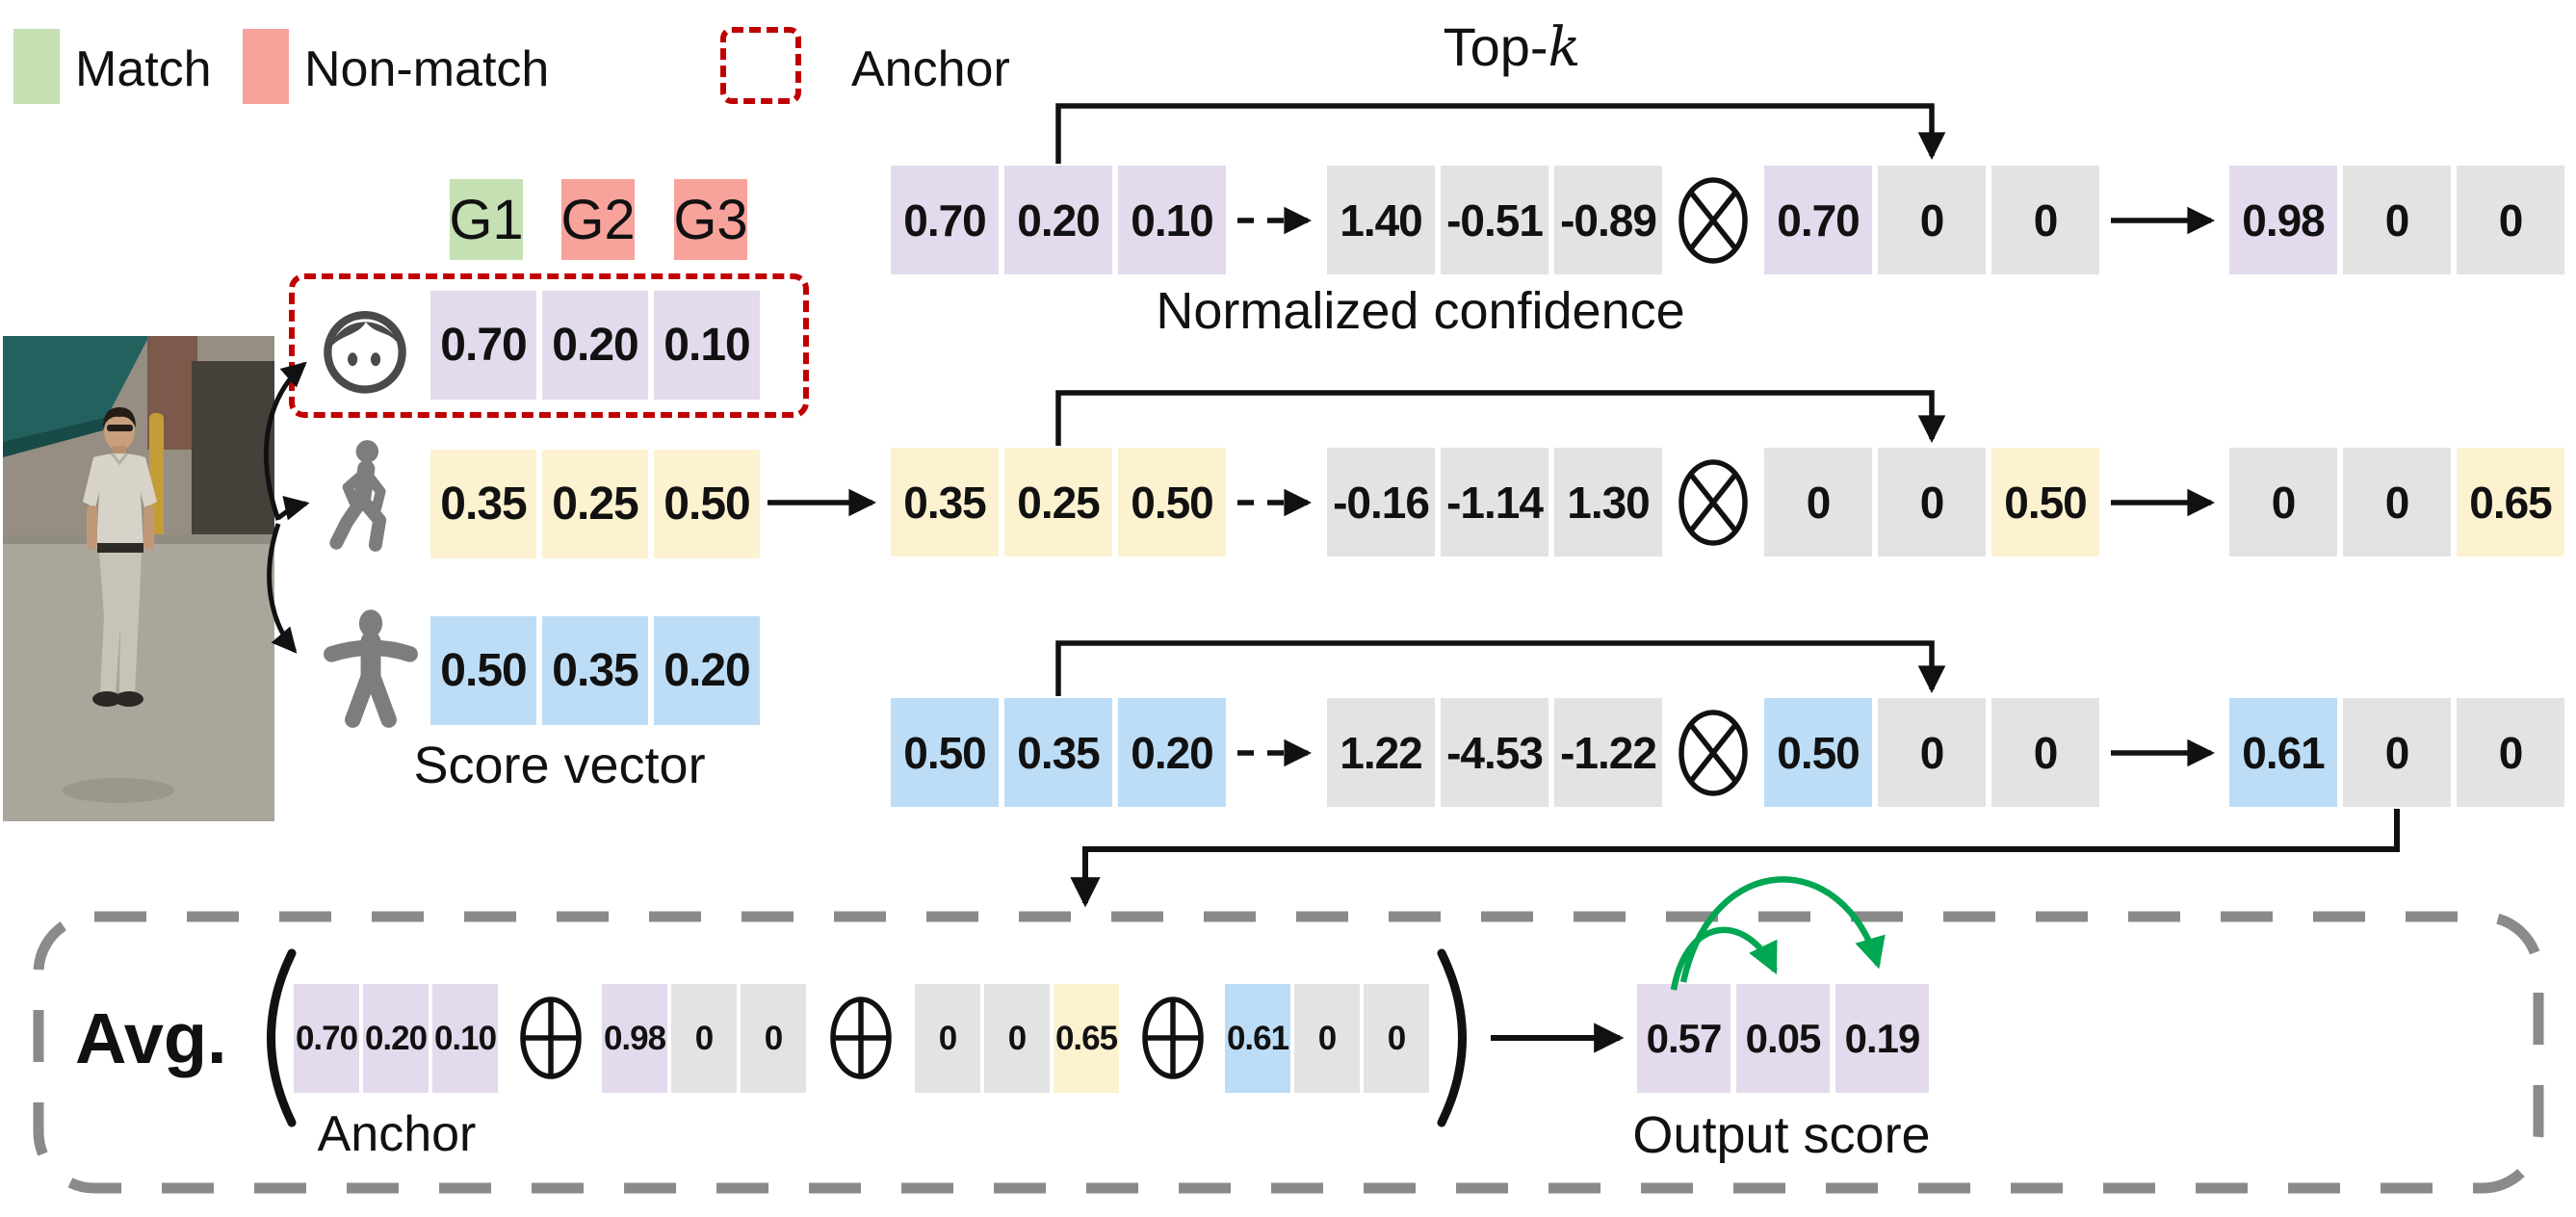 Image resolution: width=2576 pixels, height=1217 pixels. I want to click on walking-person-icon, so click(362, 502).